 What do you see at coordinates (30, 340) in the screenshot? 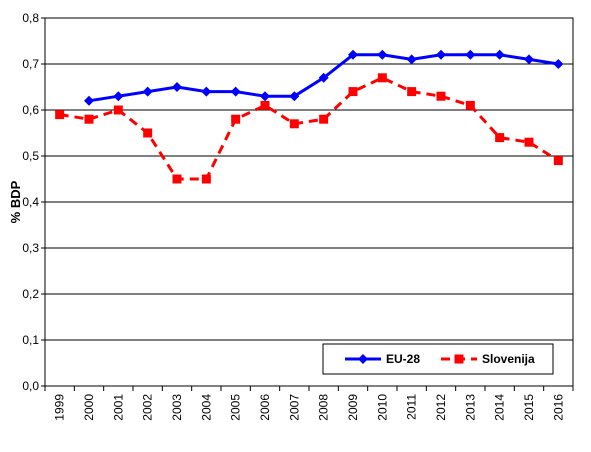
I see `y-tick-label: 0,1` at bounding box center [30, 340].